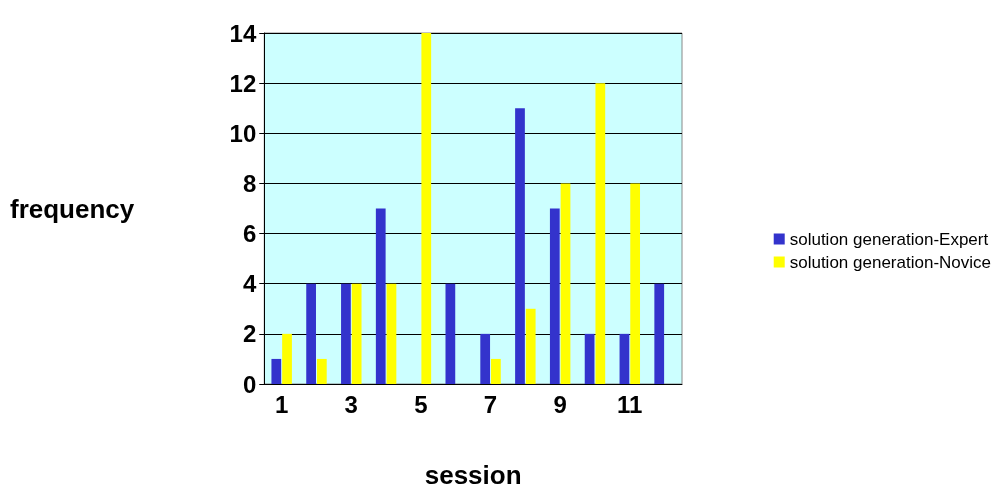  Describe the element at coordinates (249, 284) in the screenshot. I see `y-tick-label: 4` at that location.